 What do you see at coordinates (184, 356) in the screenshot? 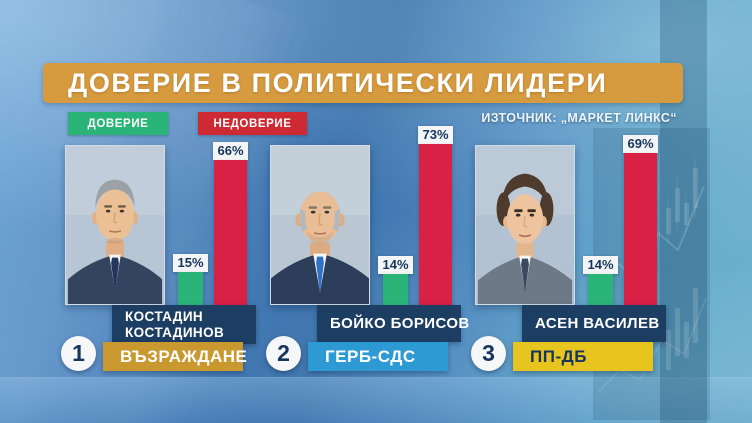
I see `party-name: ВЪЗРАЖДАНЕ` at bounding box center [184, 356].